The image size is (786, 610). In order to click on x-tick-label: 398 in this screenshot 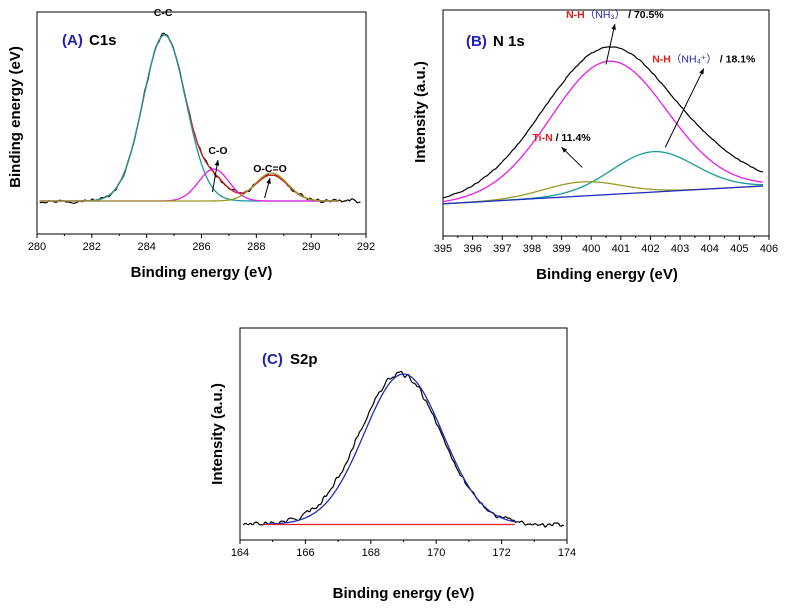, I will do `click(532, 249)`.